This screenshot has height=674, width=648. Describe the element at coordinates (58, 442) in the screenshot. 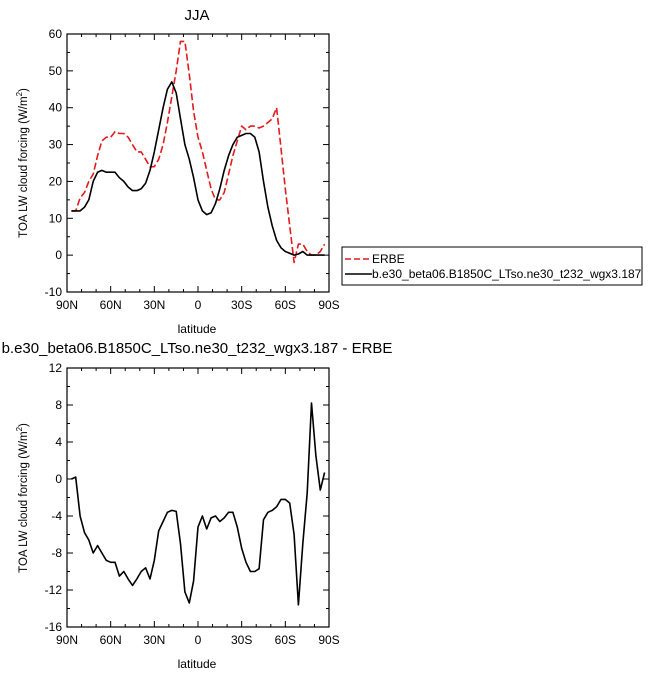

I see `chart2-ytick-label: 4` at that location.